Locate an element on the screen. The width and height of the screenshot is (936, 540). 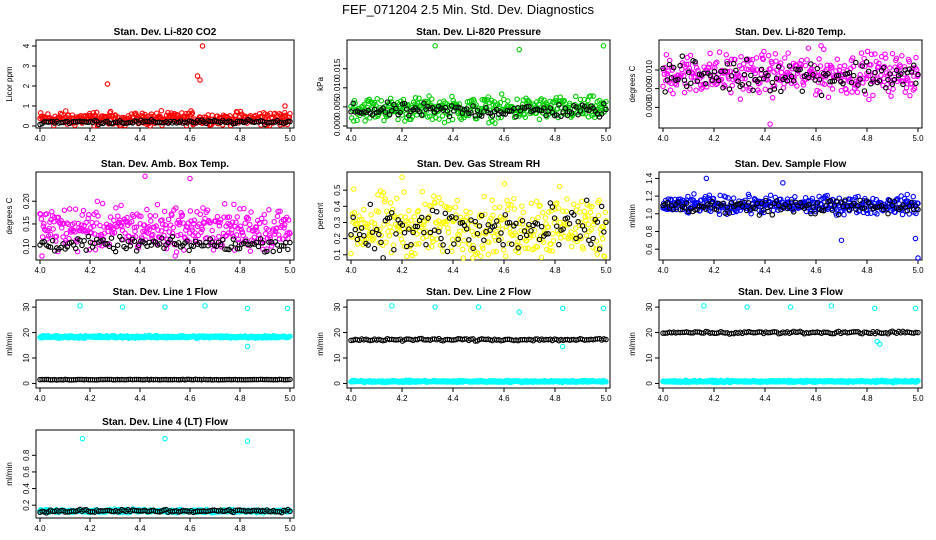
x-tick-label: 4.8 is located at coordinates (555, 270).